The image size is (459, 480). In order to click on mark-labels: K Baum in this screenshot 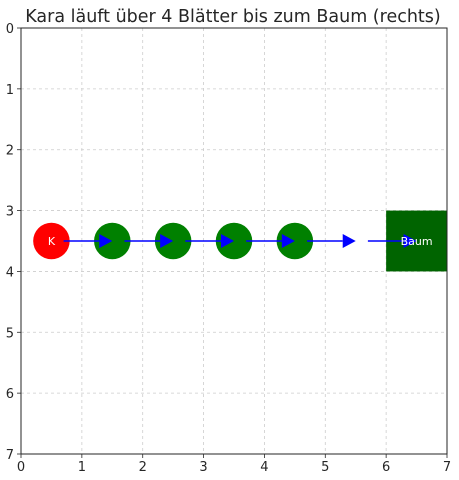, I will do `click(240, 241)`.